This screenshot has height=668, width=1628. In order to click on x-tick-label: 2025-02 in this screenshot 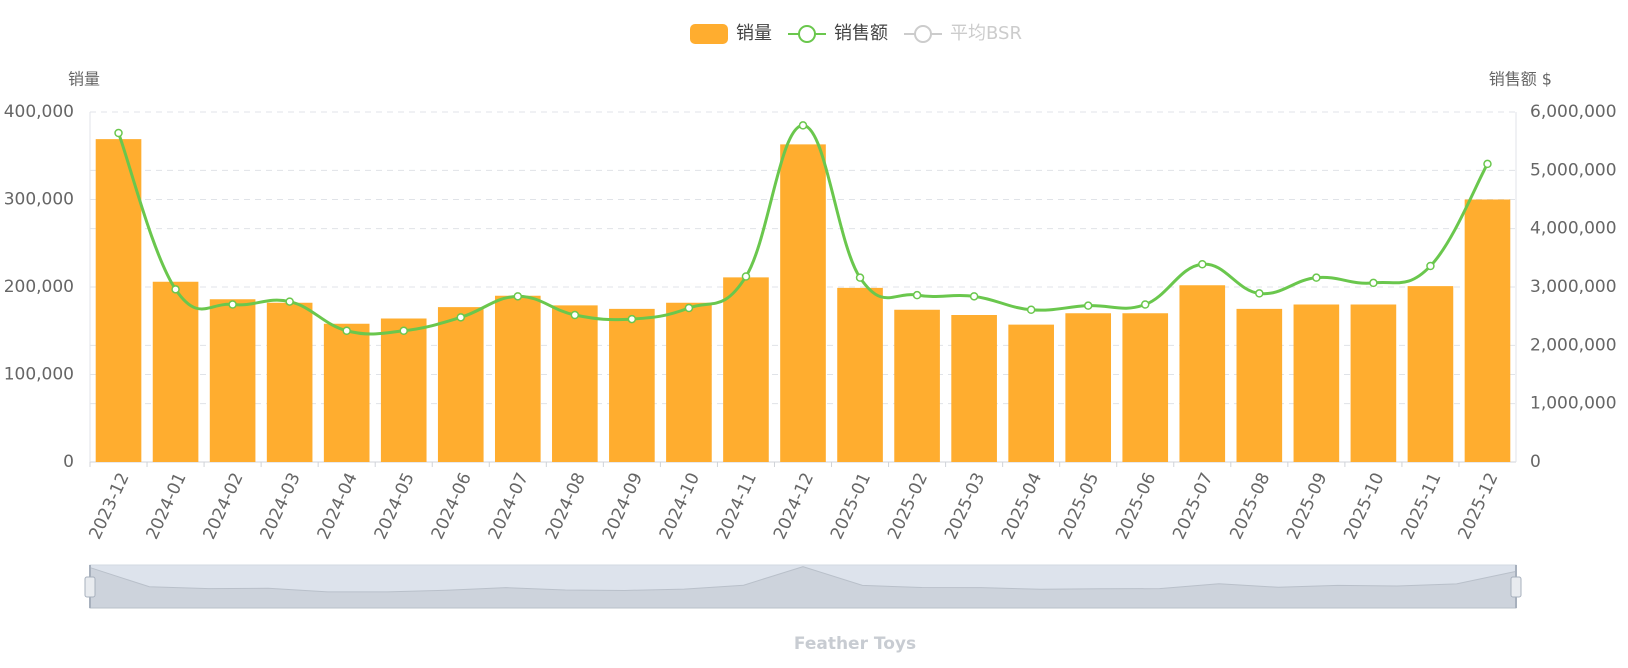, I will do `click(908, 506)`.